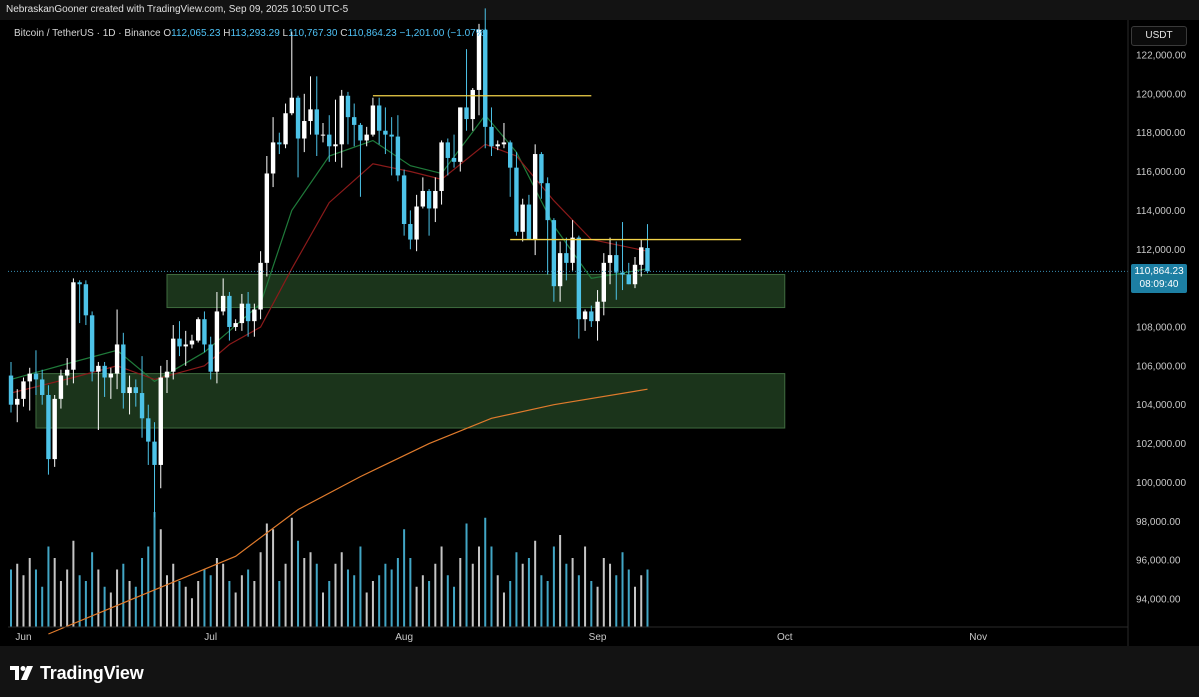 The width and height of the screenshot is (1199, 697). What do you see at coordinates (1161, 211) in the screenshot?
I see `price-tick-label: 114,000.00` at bounding box center [1161, 211].